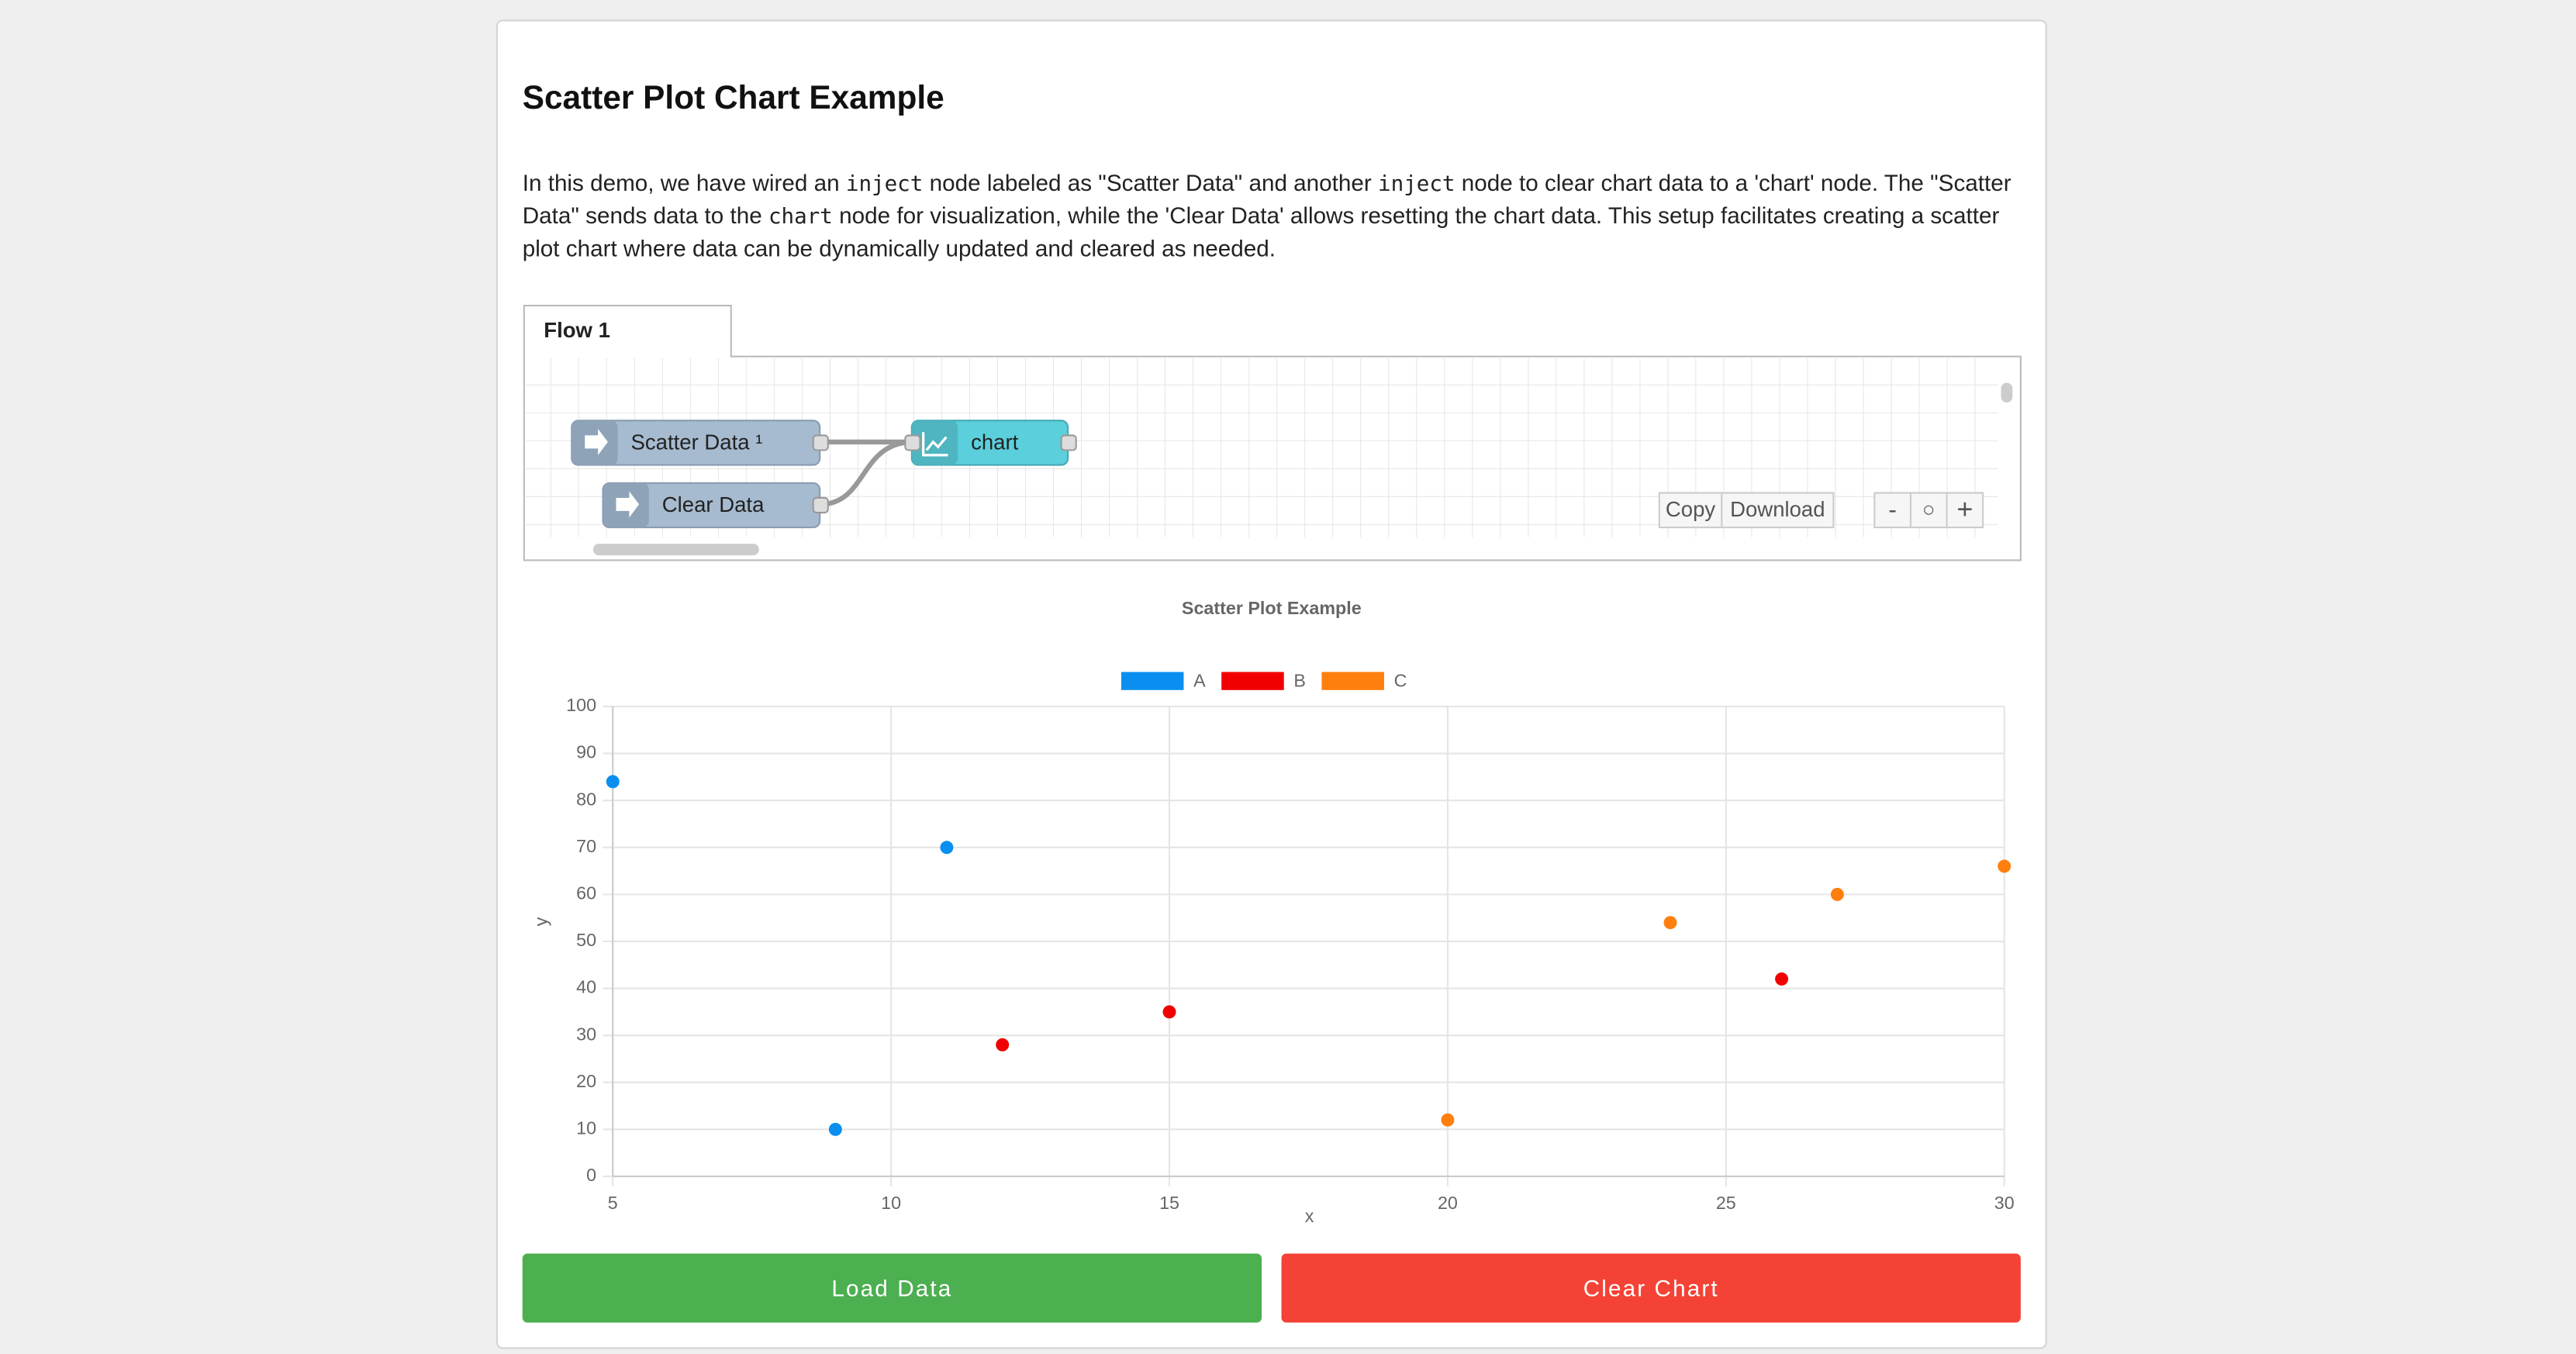  I want to click on y-tick-label: 30, so click(586, 1034).